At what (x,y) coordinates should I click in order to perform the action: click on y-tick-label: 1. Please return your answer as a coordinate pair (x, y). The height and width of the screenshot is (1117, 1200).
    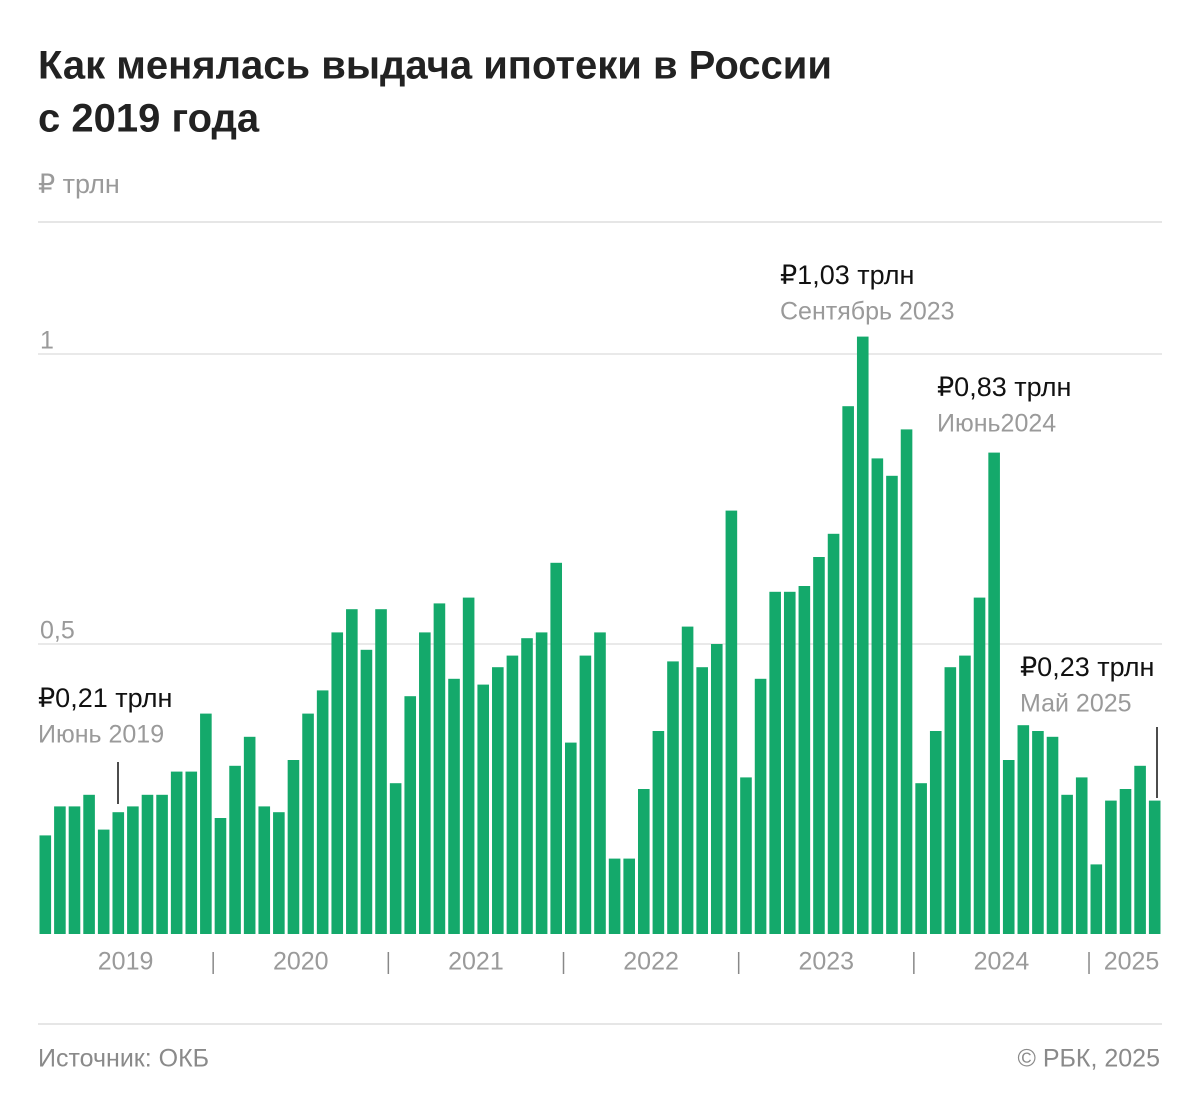
    Looking at the image, I should click on (47, 341).